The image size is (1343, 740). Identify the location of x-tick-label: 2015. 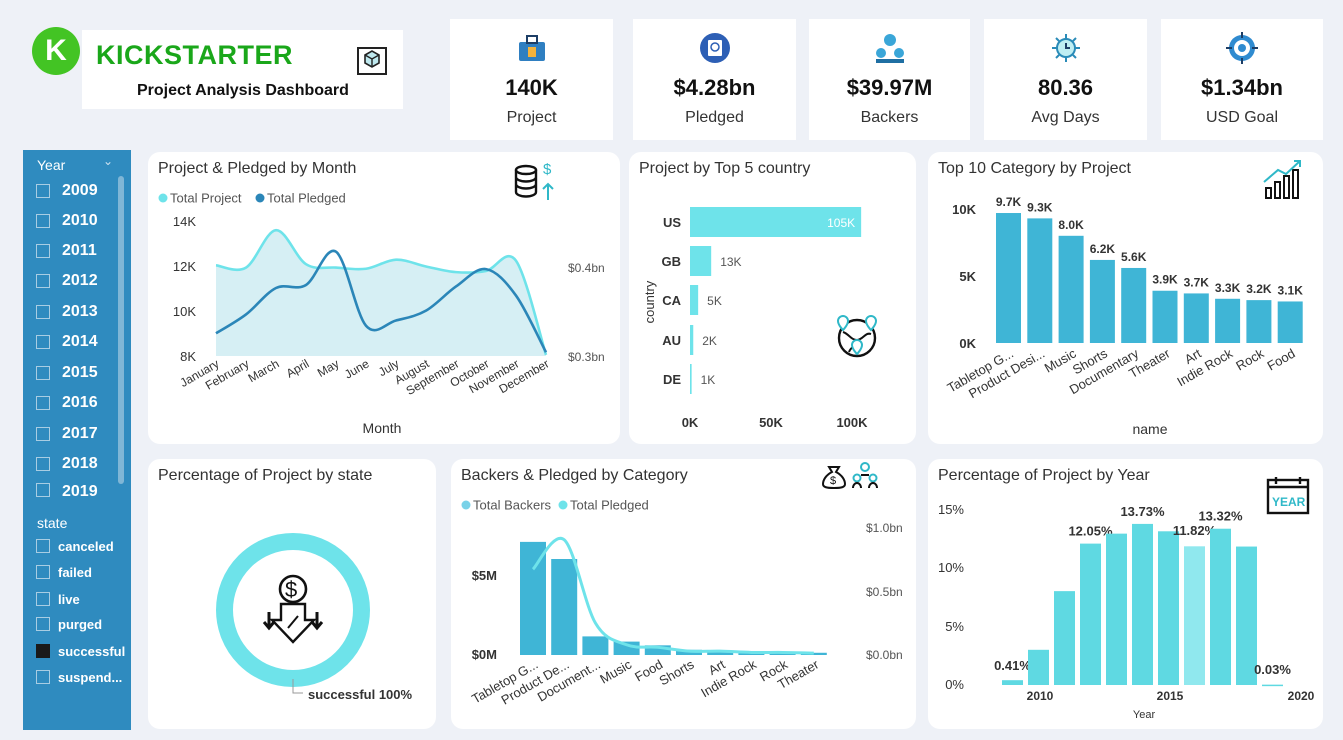
(1170, 696).